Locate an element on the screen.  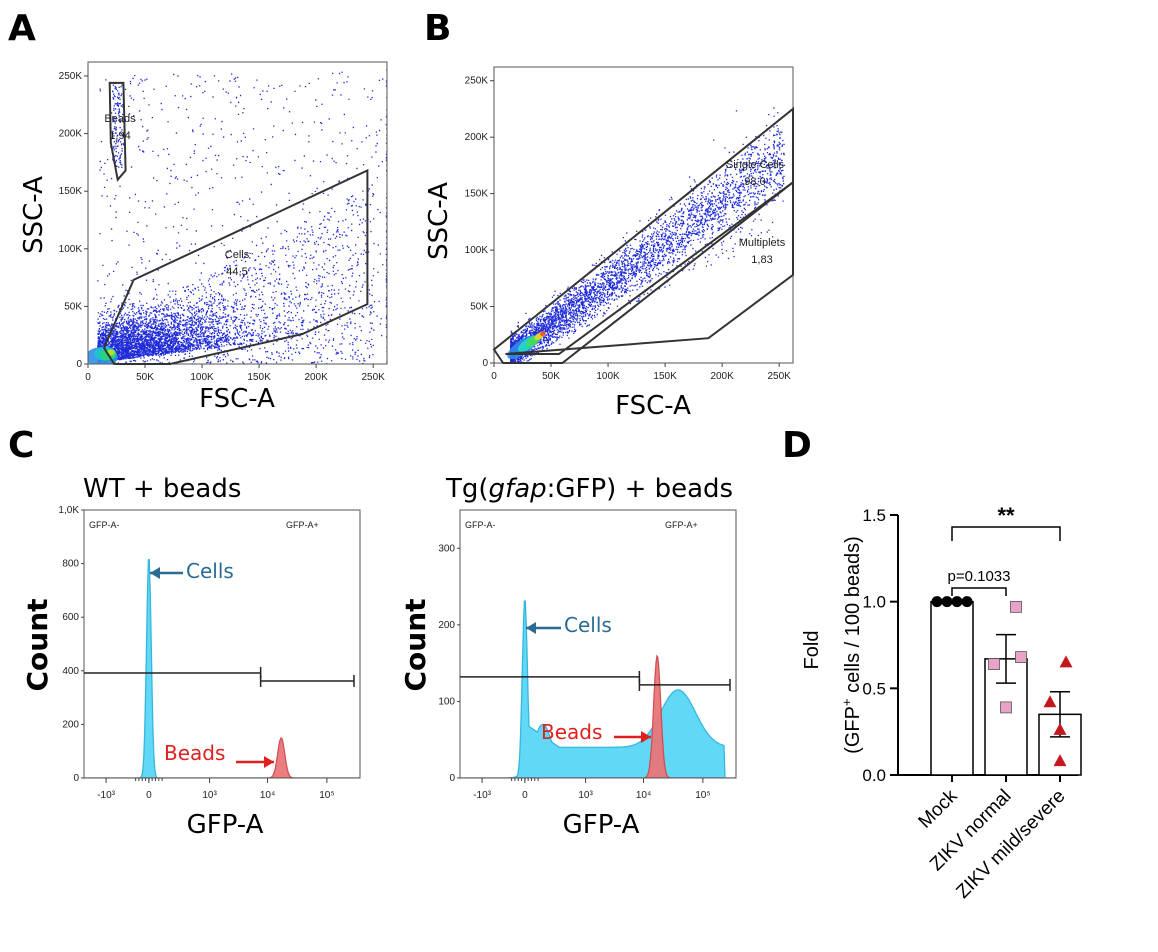
panel-c-tg-title-b: :GFP) + beads is located at coordinates (640, 489).